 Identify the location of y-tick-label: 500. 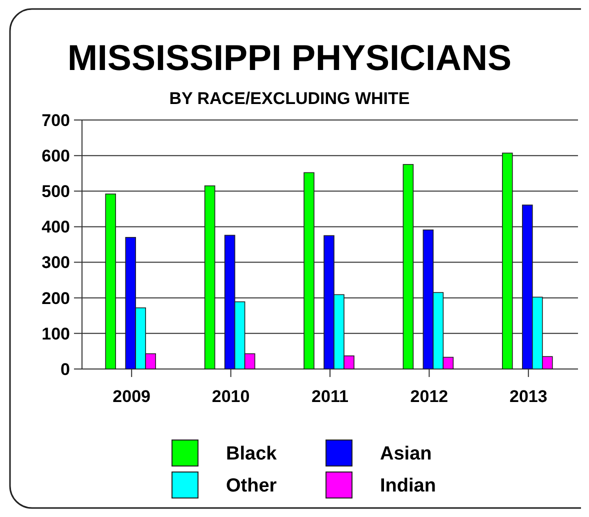
(56, 192).